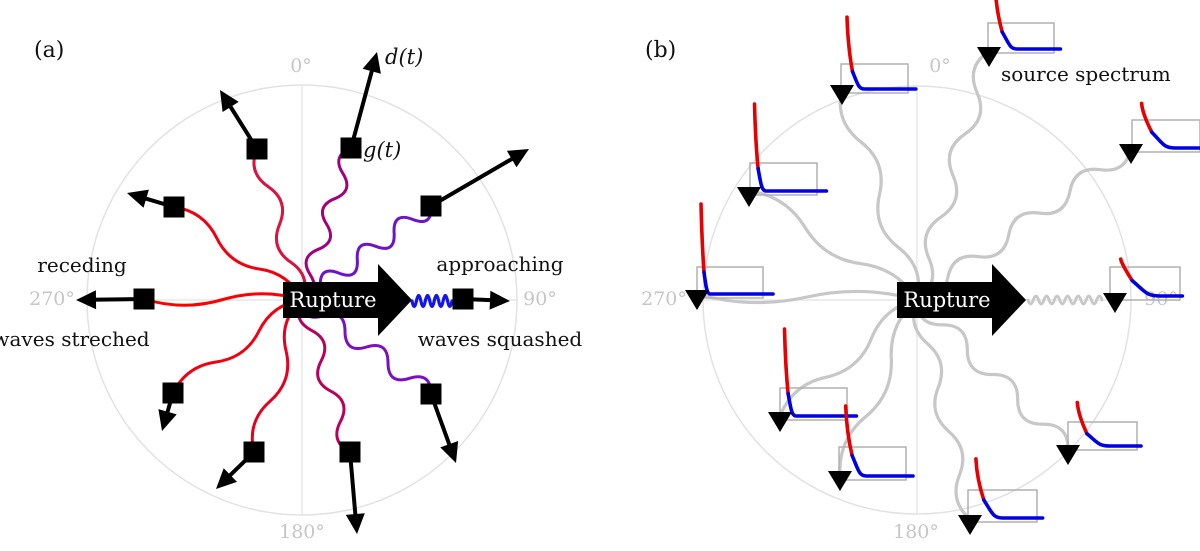  What do you see at coordinates (1086, 74) in the screenshot?
I see `source-spectrum-label: source spectrum` at bounding box center [1086, 74].